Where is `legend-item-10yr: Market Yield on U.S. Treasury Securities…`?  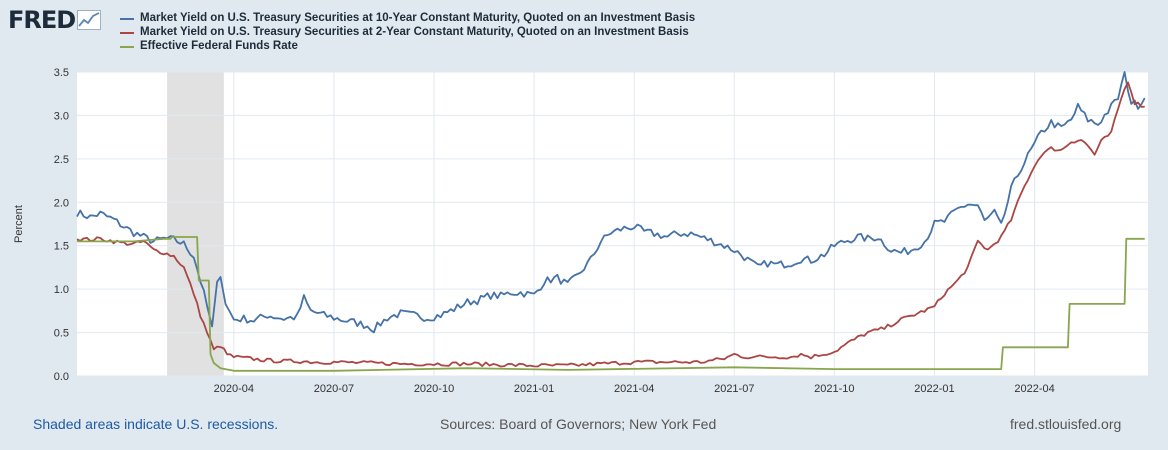
legend-item-10yr: Market Yield on U.S. Treasury Securities… is located at coordinates (407, 19).